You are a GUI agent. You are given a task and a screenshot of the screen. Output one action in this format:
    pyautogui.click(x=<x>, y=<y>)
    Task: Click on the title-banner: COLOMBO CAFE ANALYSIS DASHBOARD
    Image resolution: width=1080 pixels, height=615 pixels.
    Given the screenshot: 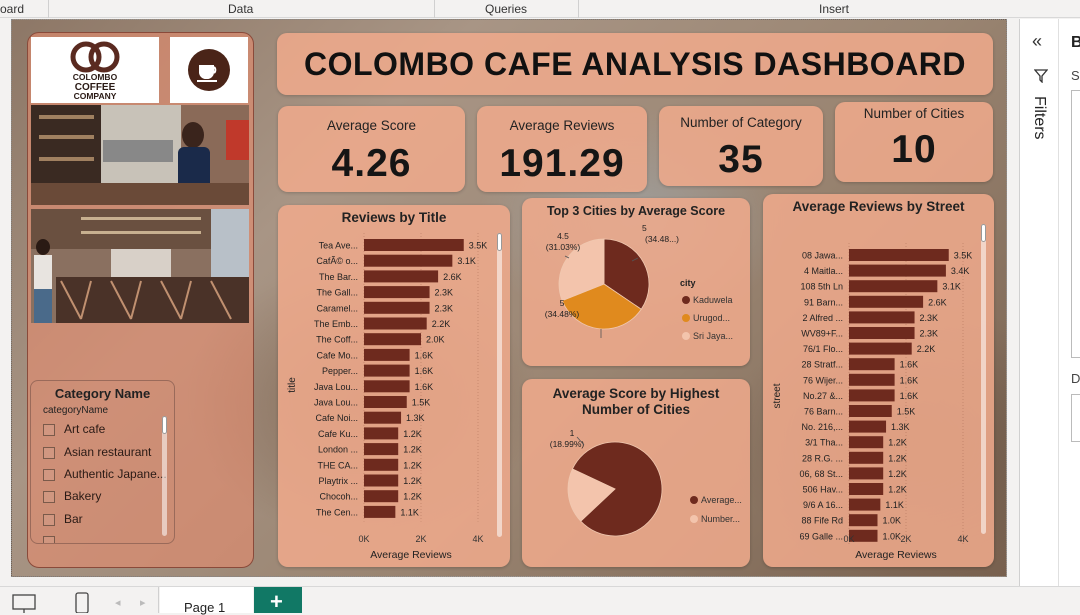 What is the action you would take?
    pyautogui.click(x=635, y=64)
    